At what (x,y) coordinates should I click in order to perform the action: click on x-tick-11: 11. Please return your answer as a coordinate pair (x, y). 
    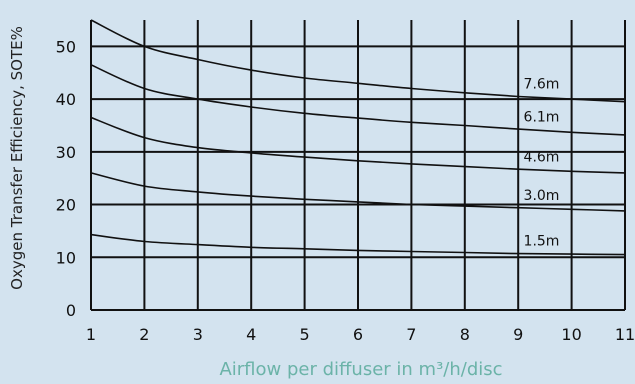
    Looking at the image, I should click on (625, 334).